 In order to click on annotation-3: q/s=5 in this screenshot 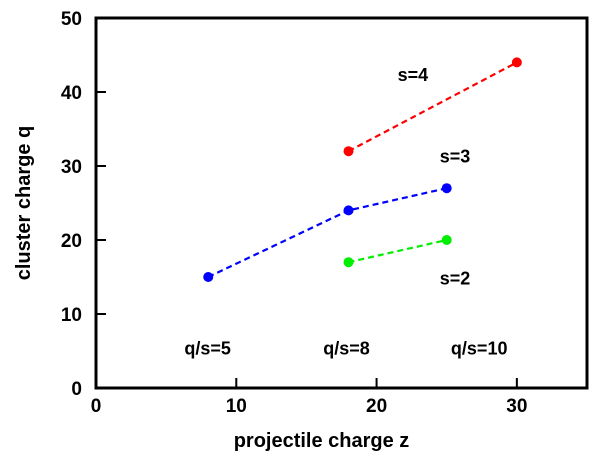, I will do `click(207, 349)`.